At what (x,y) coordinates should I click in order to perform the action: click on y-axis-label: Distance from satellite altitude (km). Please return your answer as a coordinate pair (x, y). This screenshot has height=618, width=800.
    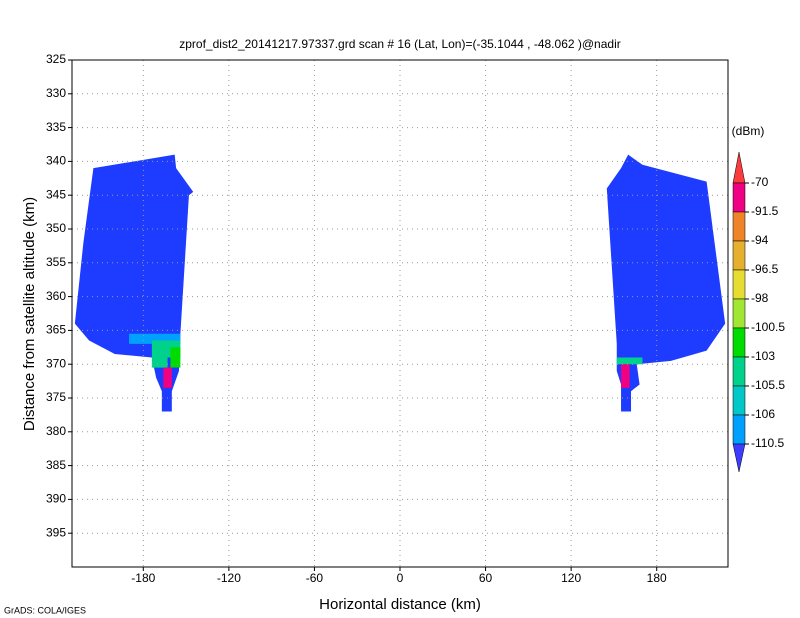
    Looking at the image, I should click on (29, 314).